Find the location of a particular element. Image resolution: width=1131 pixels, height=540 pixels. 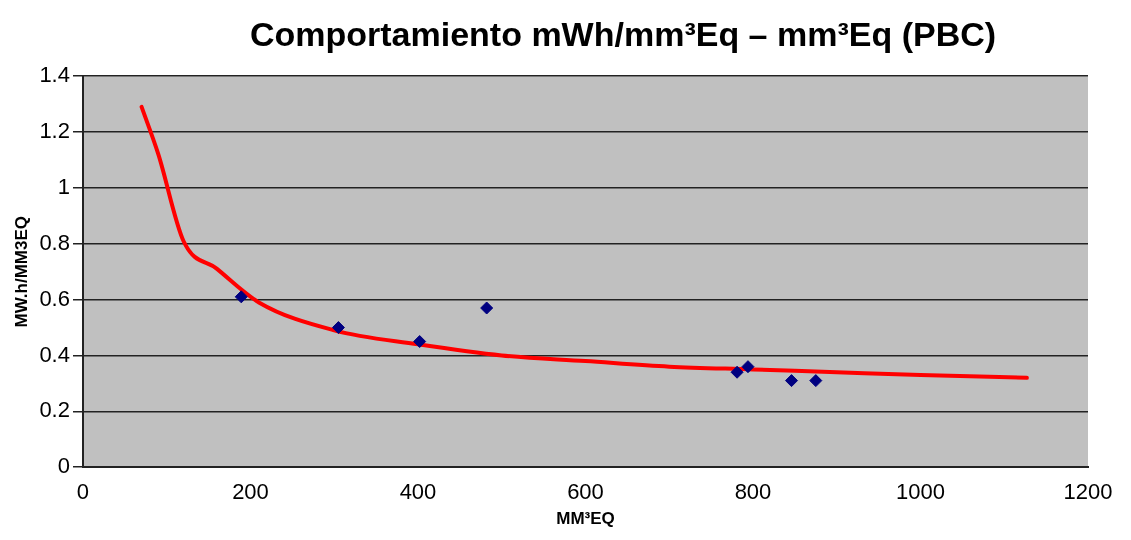

y-tick-label: 1 is located at coordinates (63, 186).